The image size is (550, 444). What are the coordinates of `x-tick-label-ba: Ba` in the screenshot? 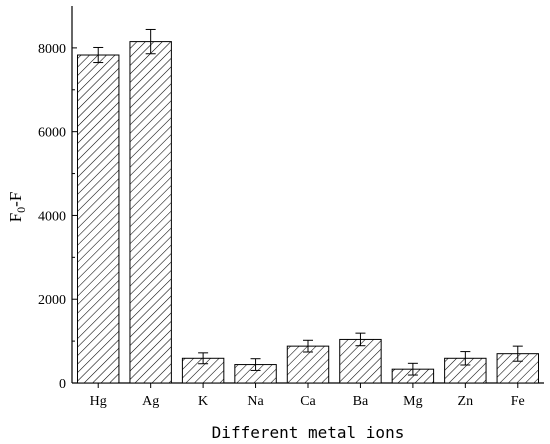 It's located at (361, 401).